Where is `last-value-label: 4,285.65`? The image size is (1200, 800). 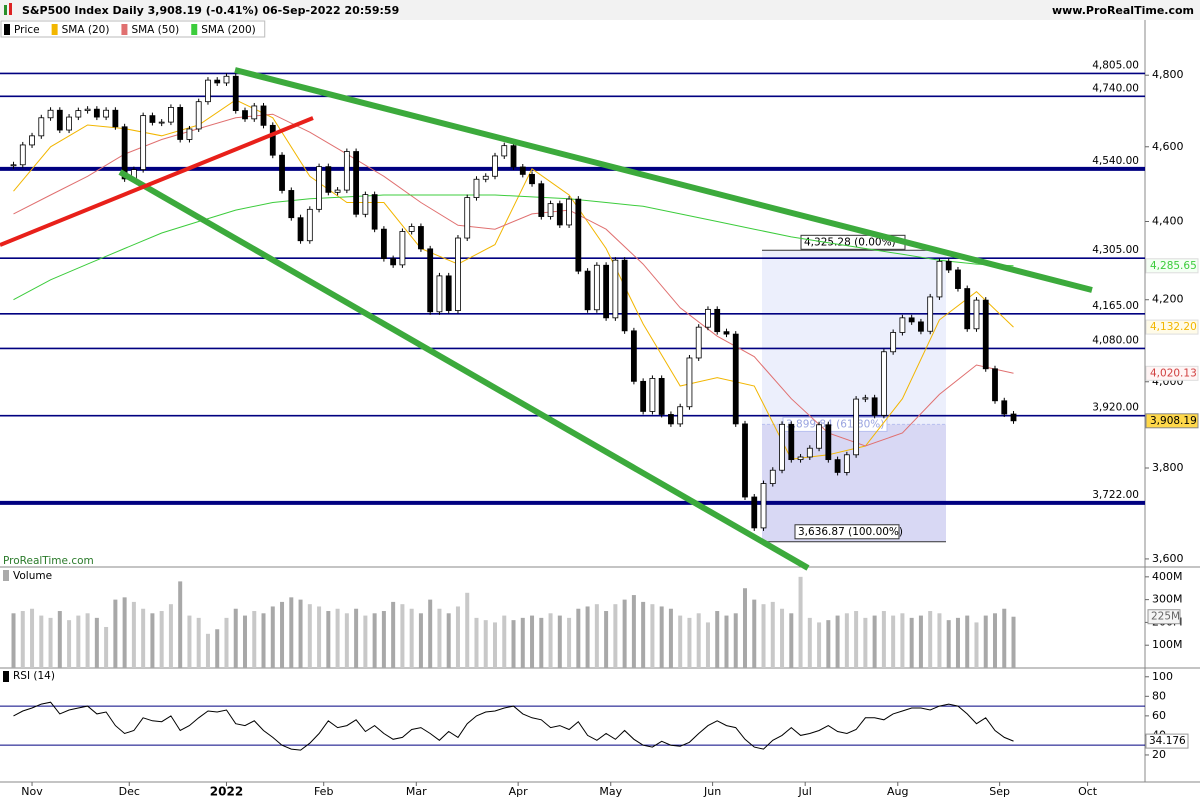
last-value-label: 4,285.65 is located at coordinates (1173, 266).